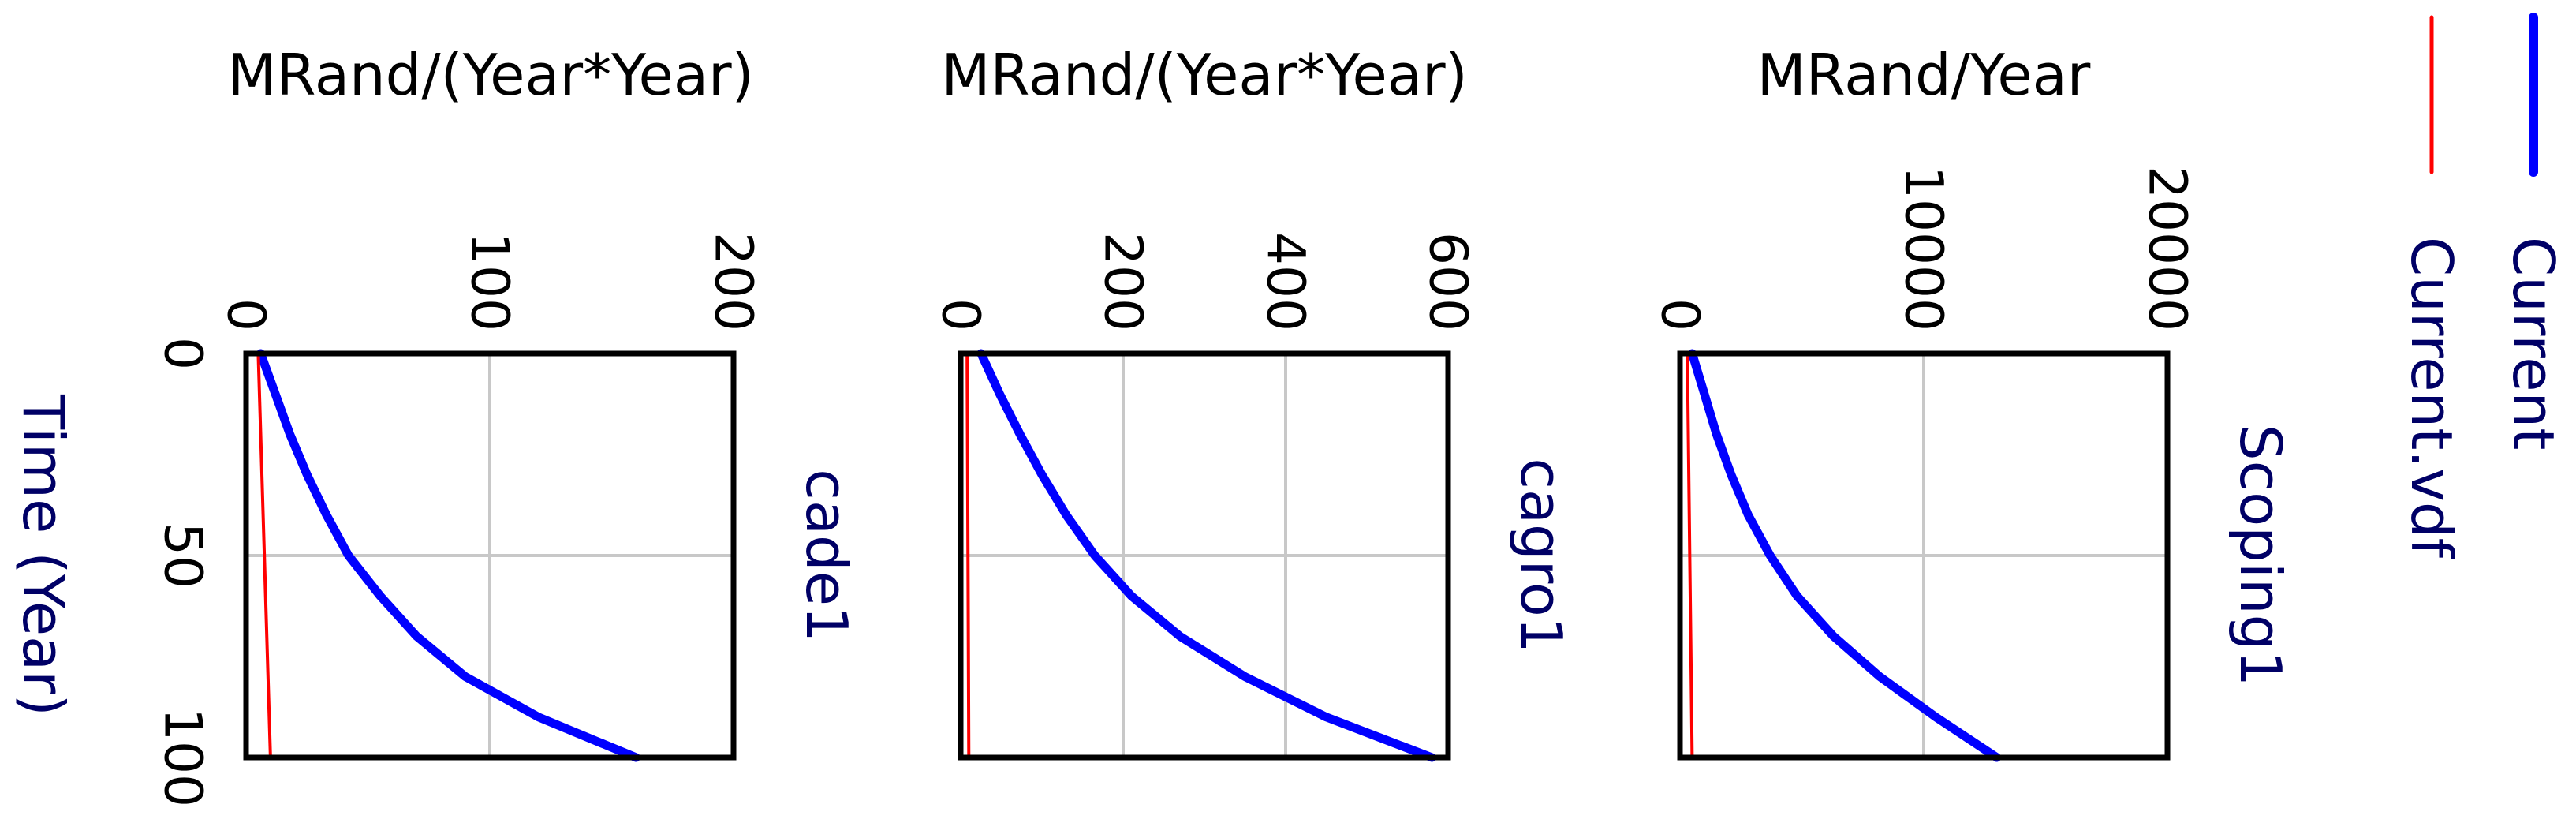  I want to click on variable-label: Scoping1, so click(2260, 555).